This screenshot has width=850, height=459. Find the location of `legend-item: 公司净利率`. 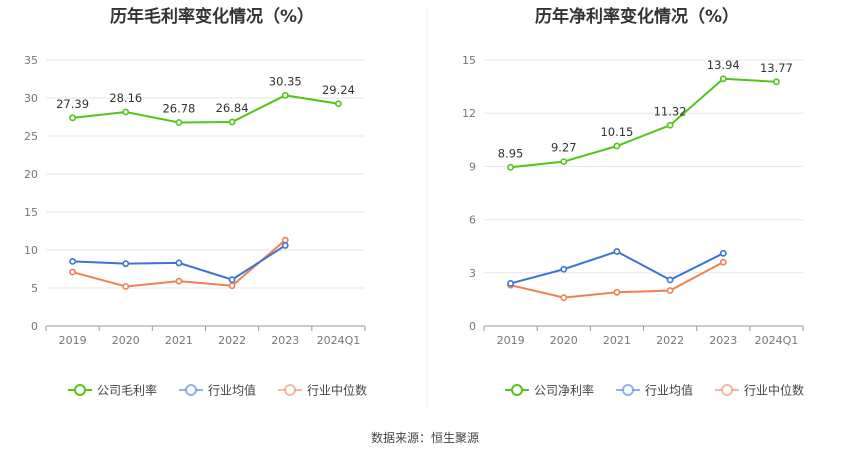

legend-item: 公司净利率 is located at coordinates (549, 390).